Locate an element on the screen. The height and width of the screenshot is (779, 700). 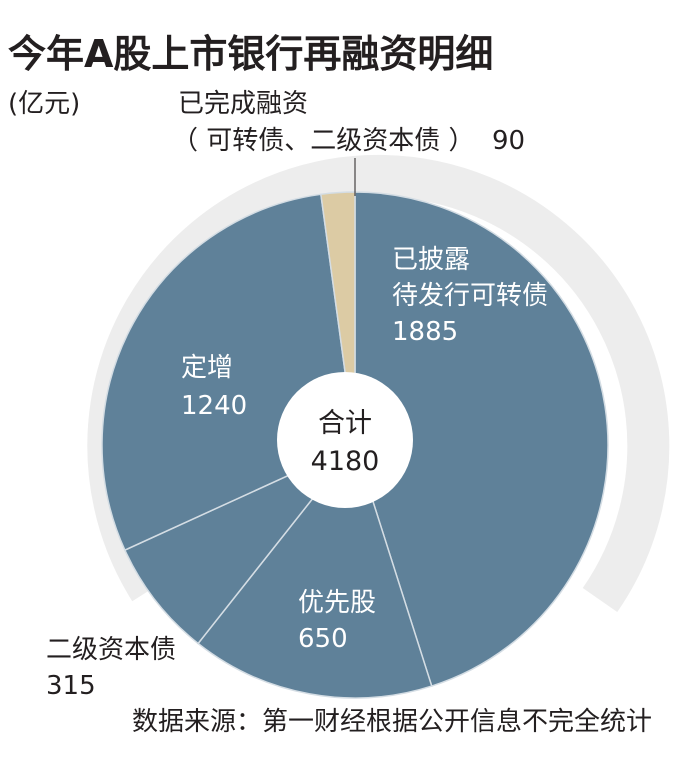
slice-value-private-placement: 1240 is located at coordinates (214, 406).